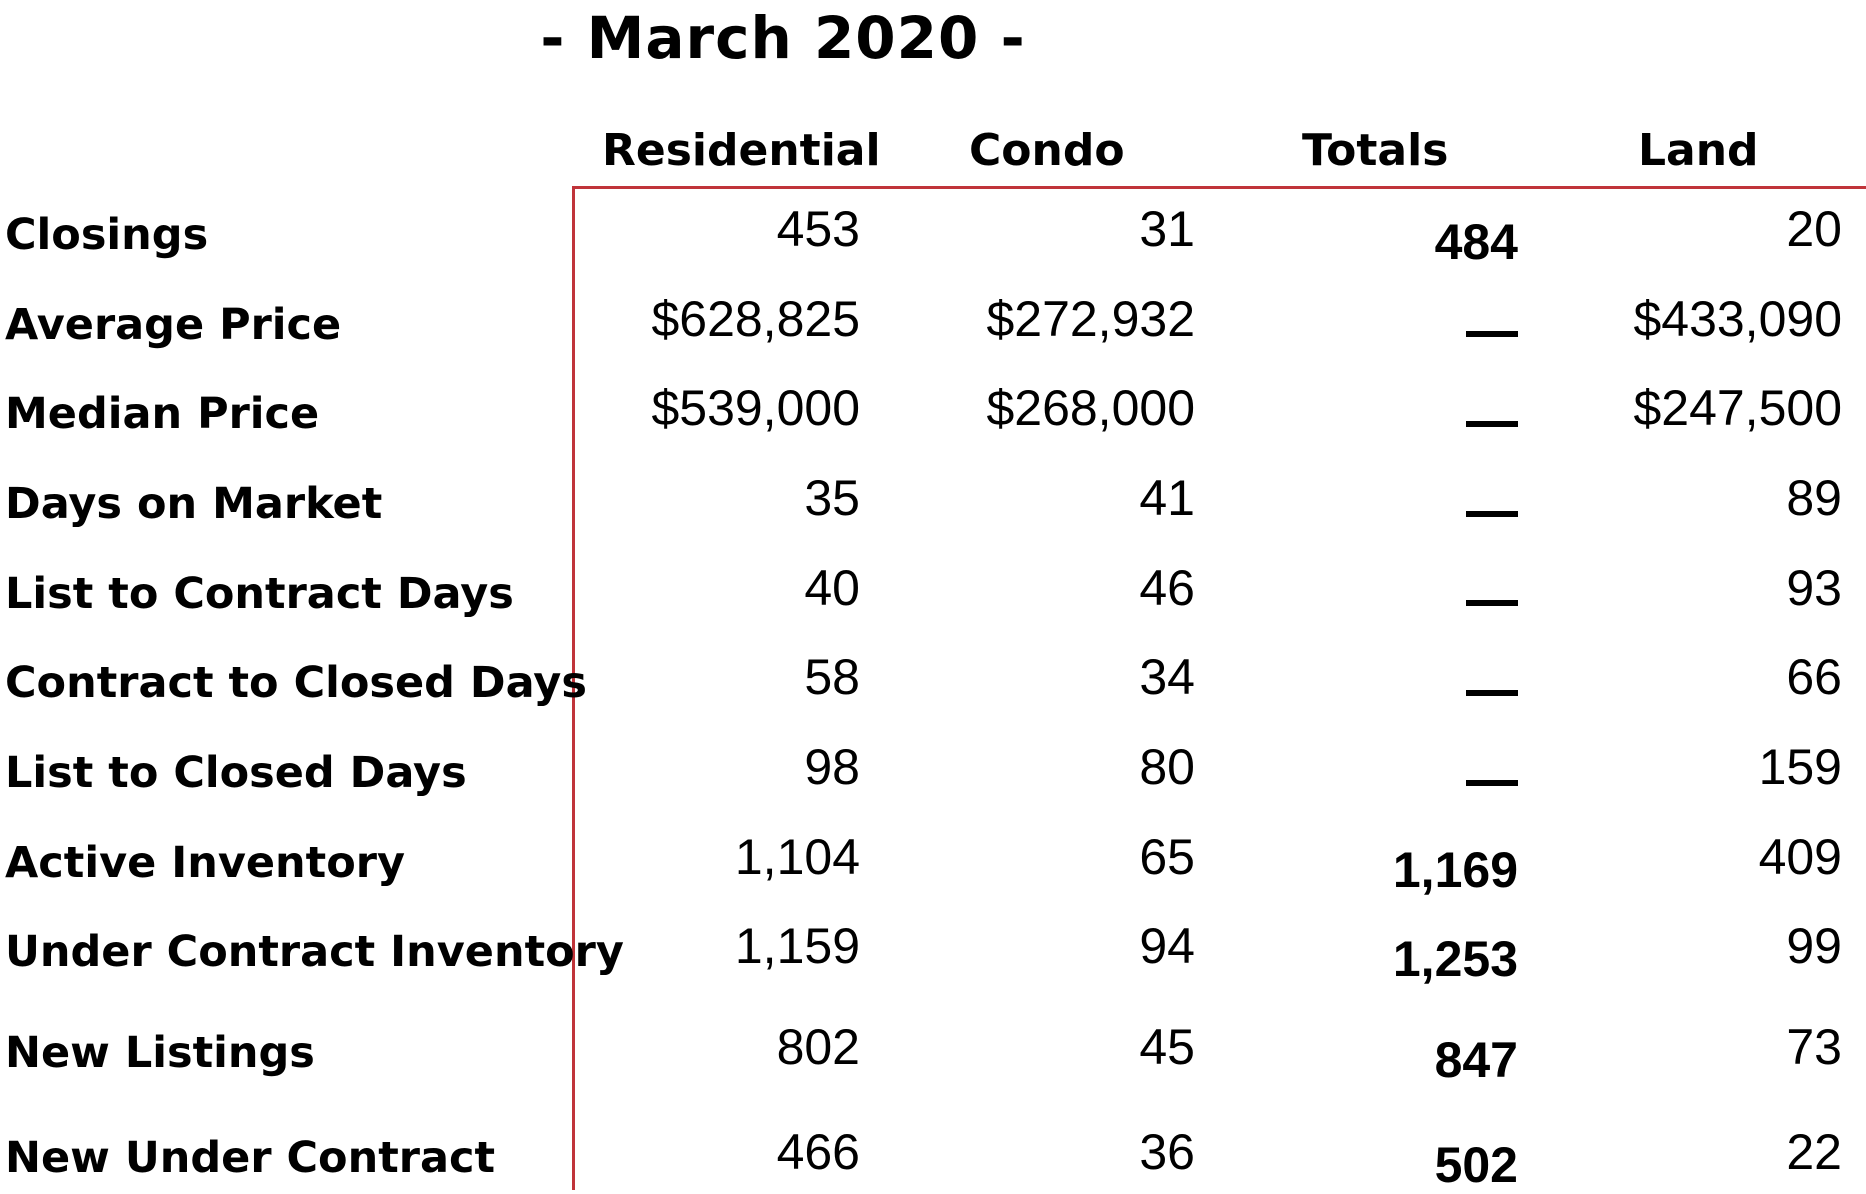  What do you see at coordinates (1814, 229) in the screenshot?
I see `cell-land: 20` at bounding box center [1814, 229].